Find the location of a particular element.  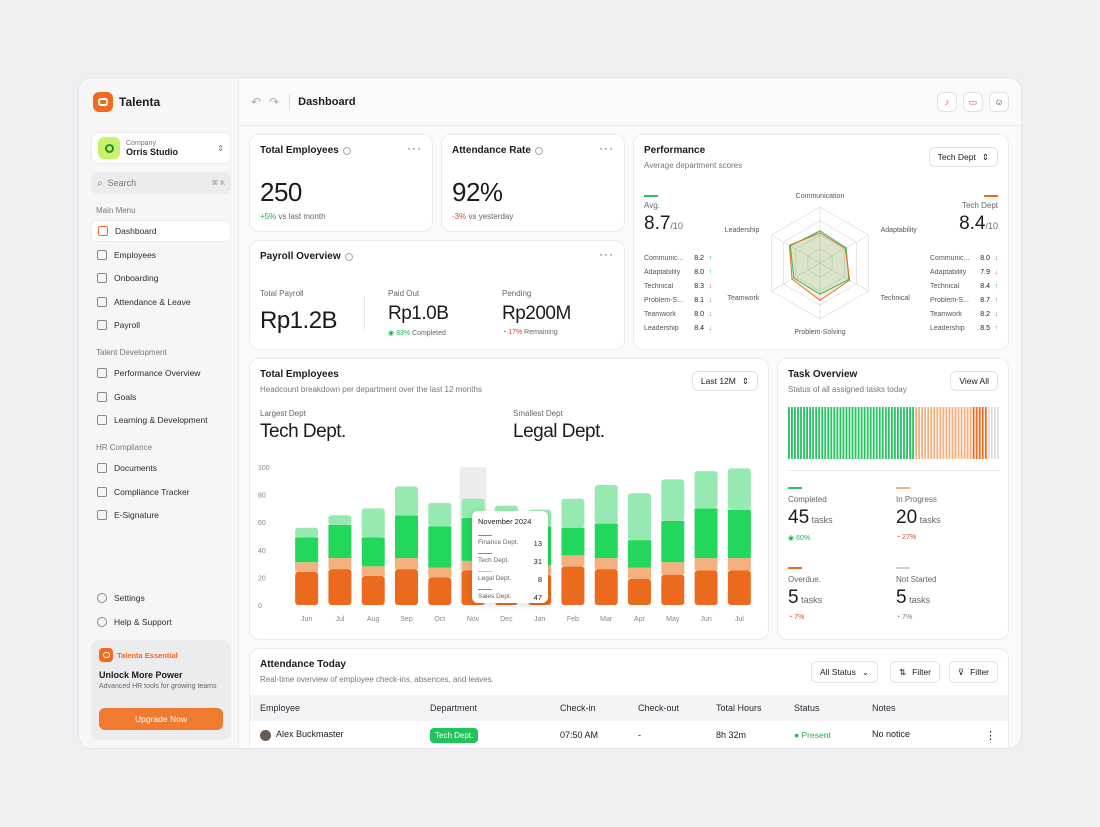

message-icon: ▭ is located at coordinates (973, 102).